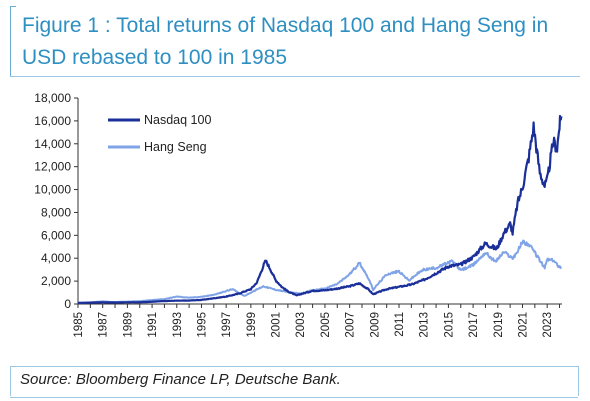 The height and width of the screenshot is (401, 590). I want to click on y-tick-label: 12,000, so click(52, 167).